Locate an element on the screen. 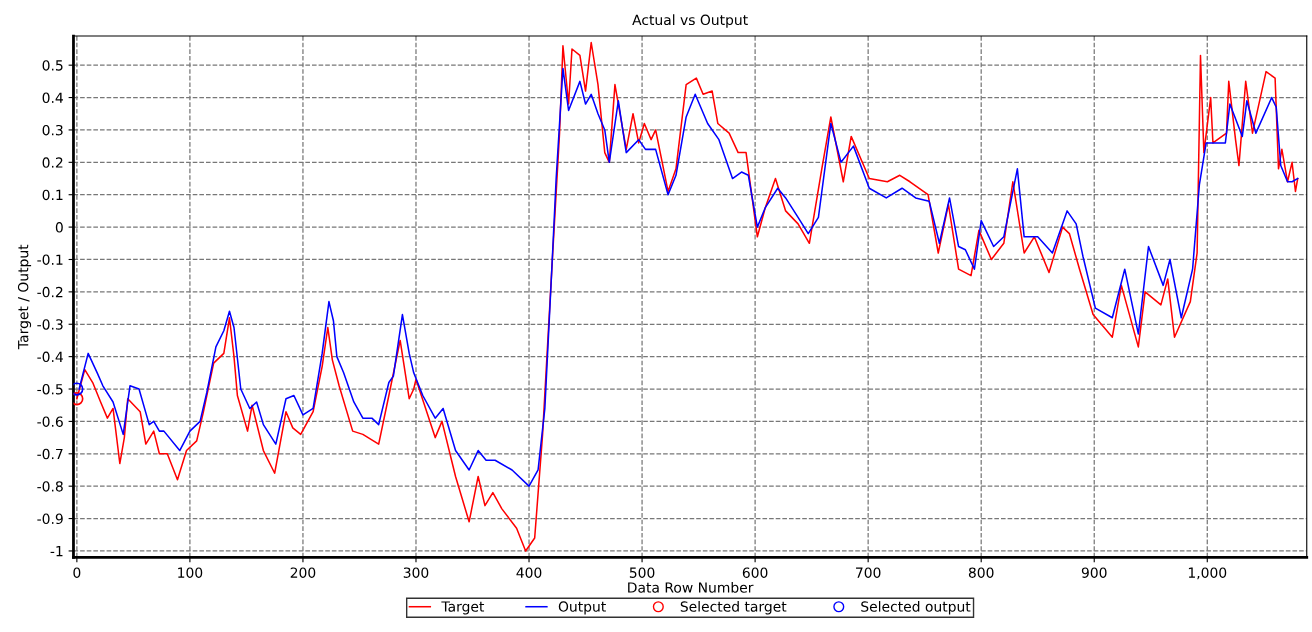 The image size is (1312, 632). y-tick-label: -0.2 is located at coordinates (50, 292).